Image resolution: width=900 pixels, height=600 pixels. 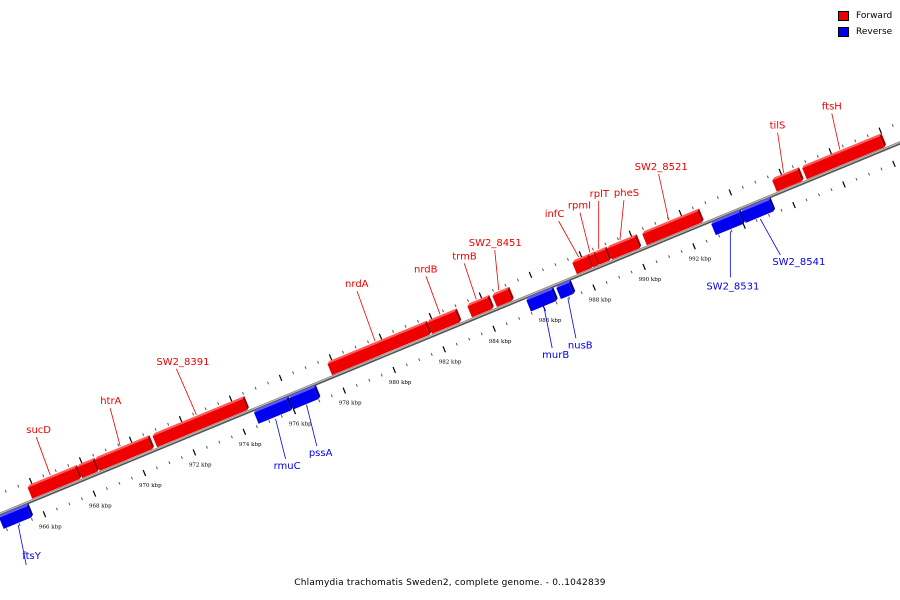 I want to click on gene-htrA-block, so click(x=124, y=453).